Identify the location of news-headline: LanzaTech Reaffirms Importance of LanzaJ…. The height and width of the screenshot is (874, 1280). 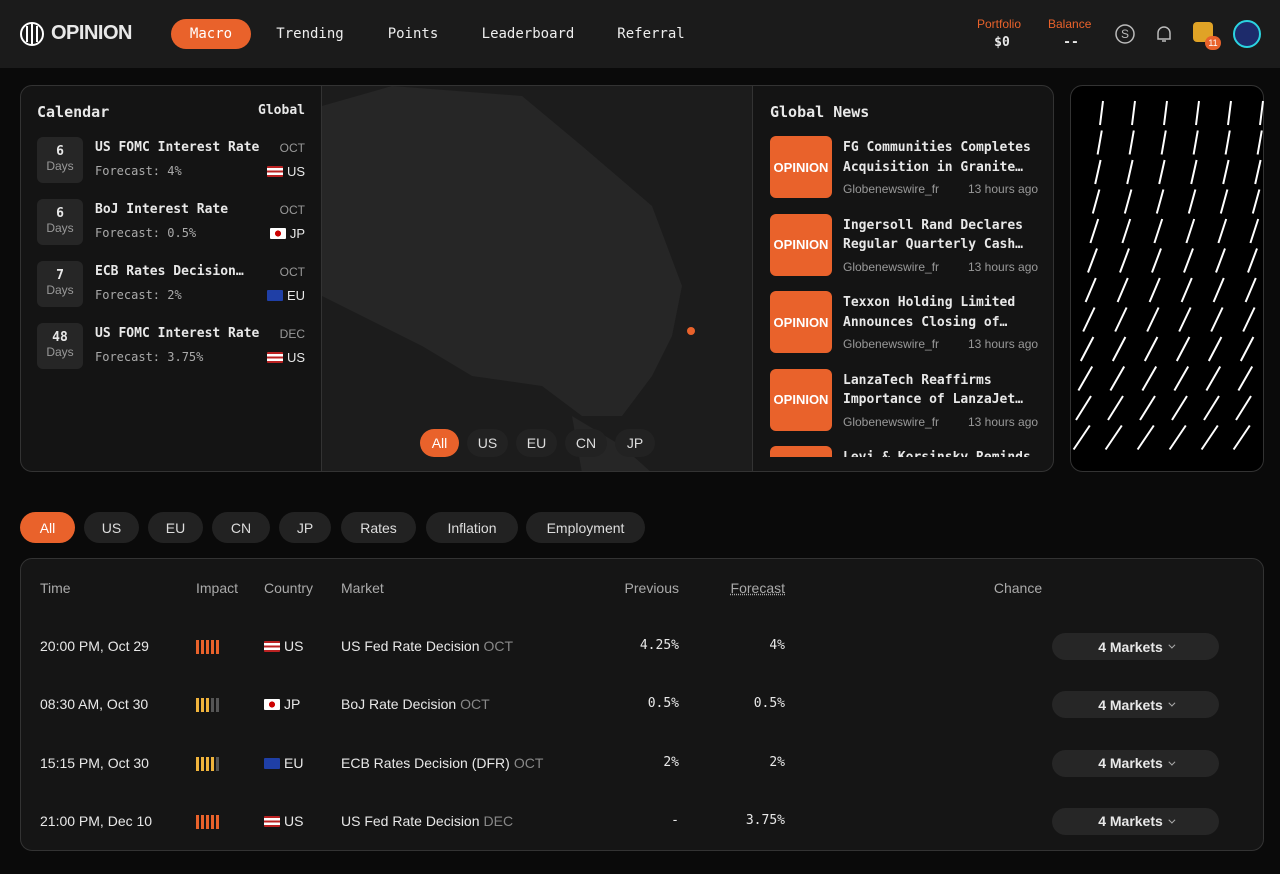
(933, 390).